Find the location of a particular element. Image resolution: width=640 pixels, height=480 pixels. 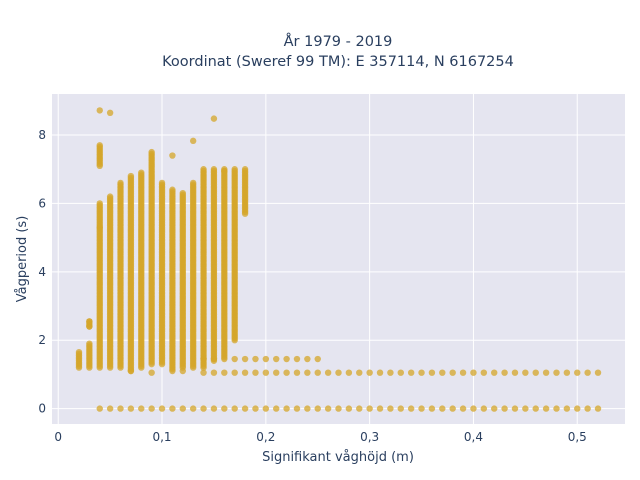

x-axis-label: Signifikant våghöjd (m) is located at coordinates (338, 457).